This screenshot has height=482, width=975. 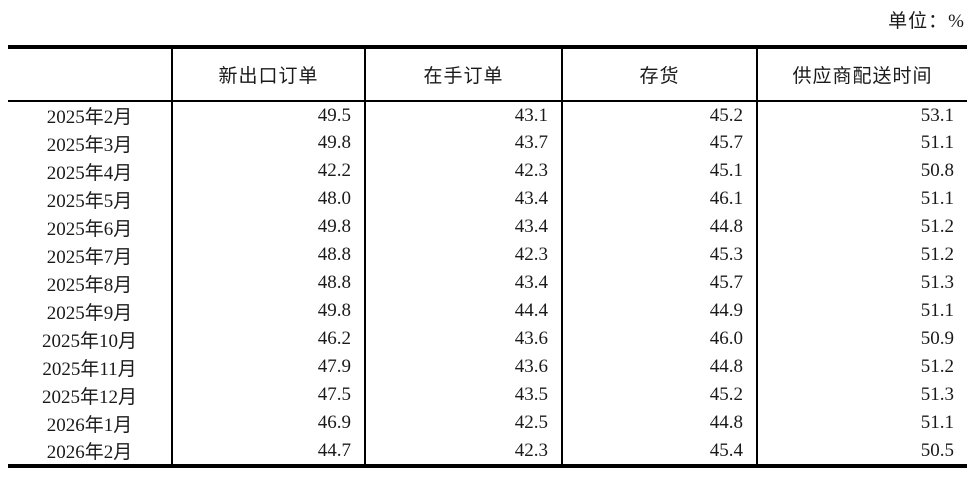 I want to click on value-cell: 50.8, so click(x=861, y=171).